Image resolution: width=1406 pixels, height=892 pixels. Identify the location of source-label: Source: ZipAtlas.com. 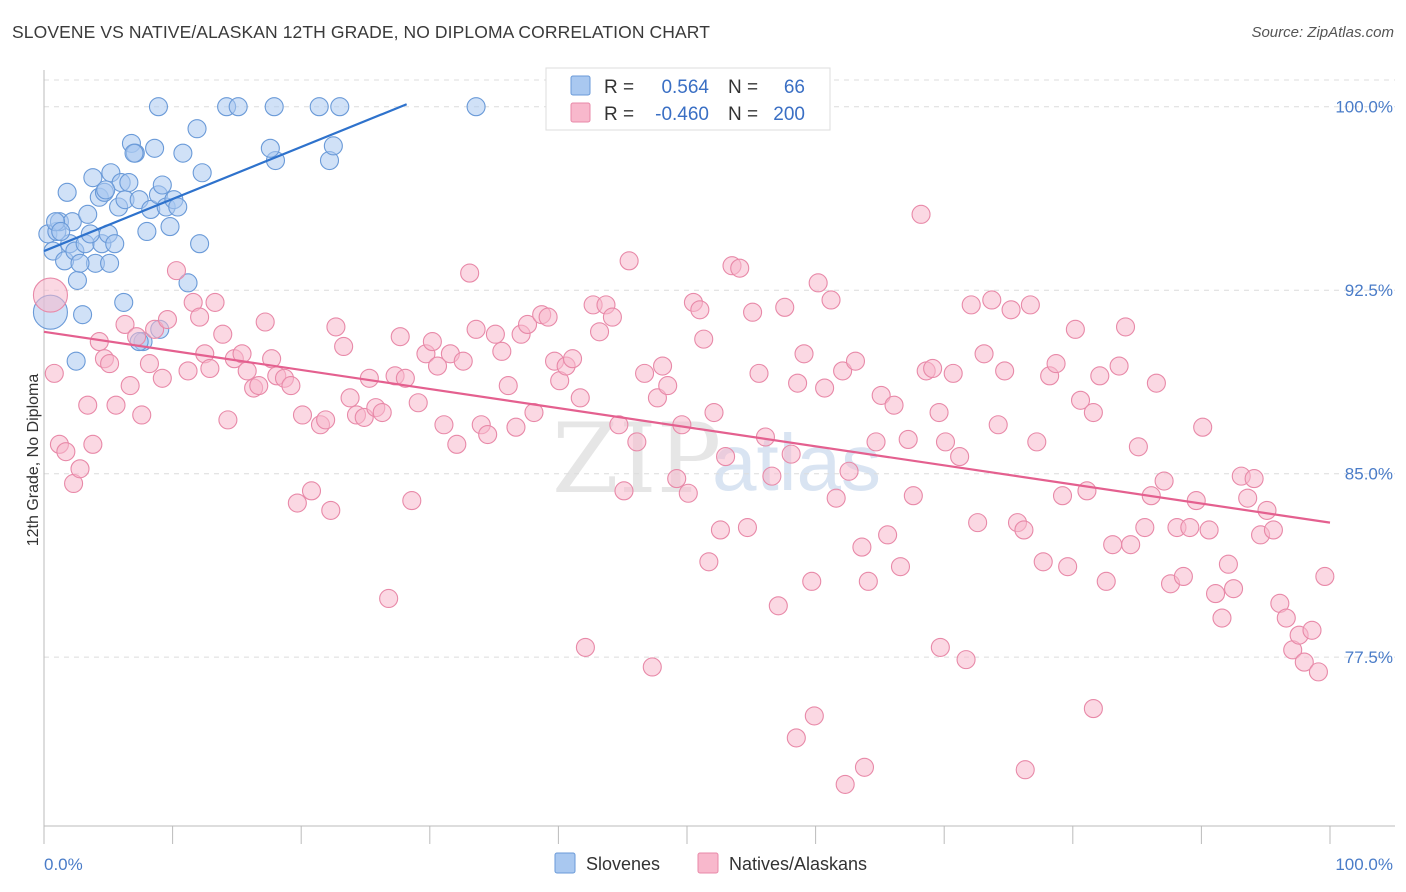
(1322, 32).